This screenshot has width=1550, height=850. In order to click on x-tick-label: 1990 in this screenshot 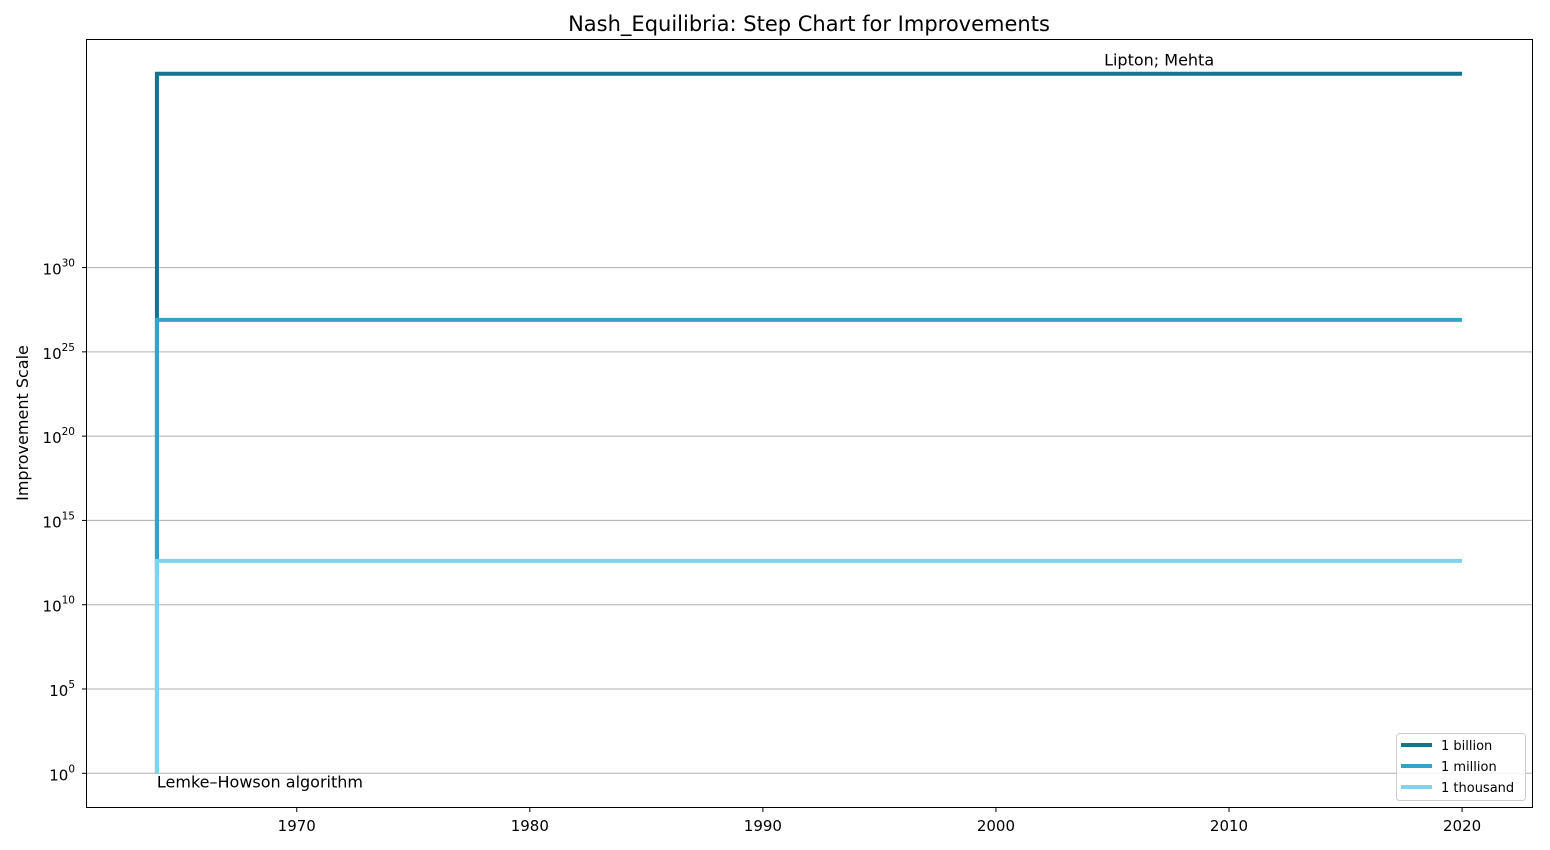, I will do `click(763, 826)`.